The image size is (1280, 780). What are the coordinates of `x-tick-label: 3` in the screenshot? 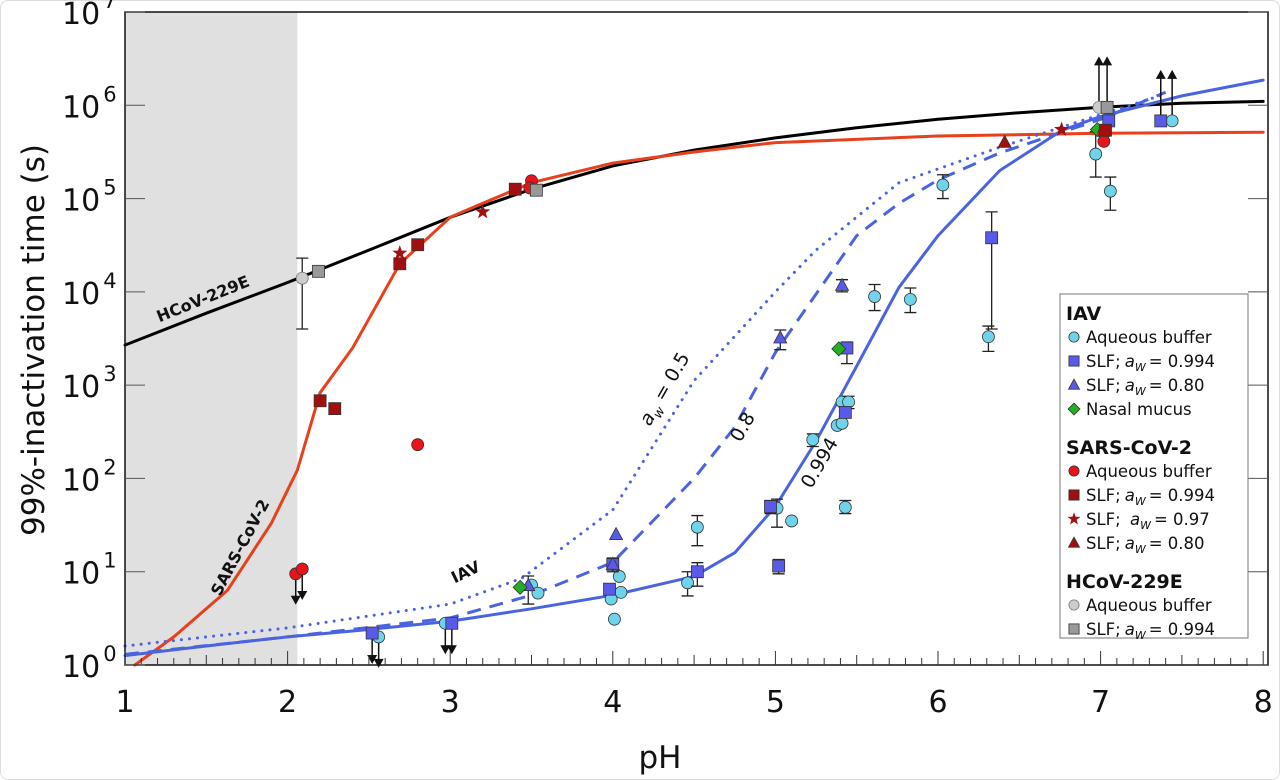 It's located at (450, 702).